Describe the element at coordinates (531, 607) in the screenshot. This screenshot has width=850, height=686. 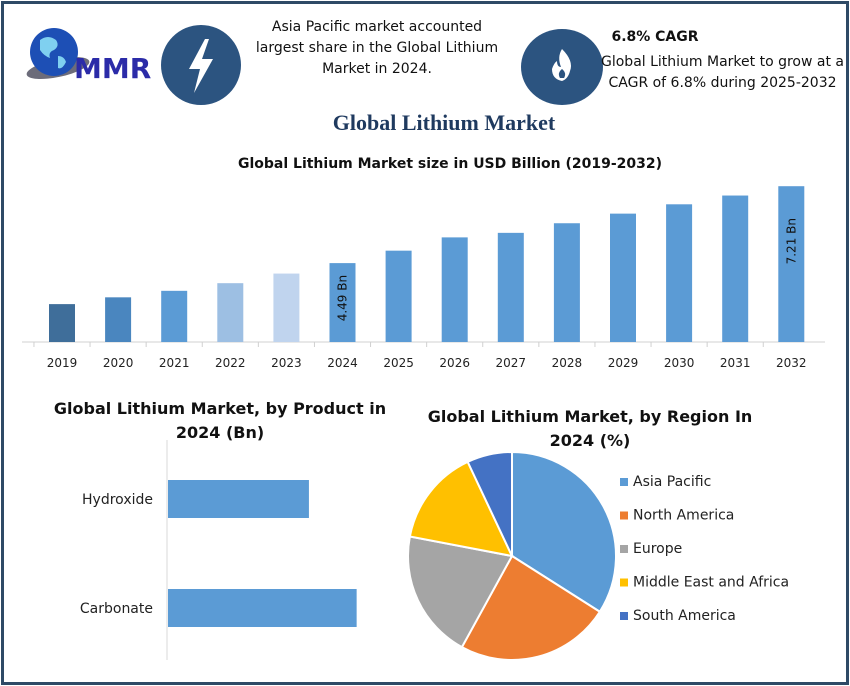
I see `pie-slice-north-america` at that location.